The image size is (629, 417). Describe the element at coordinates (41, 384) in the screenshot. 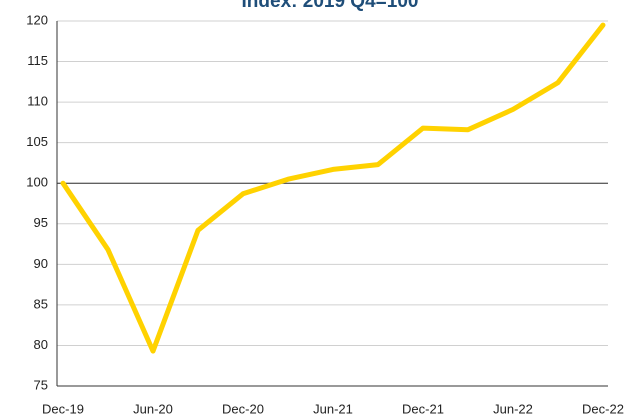

I see `y-tick-label: 75` at that location.